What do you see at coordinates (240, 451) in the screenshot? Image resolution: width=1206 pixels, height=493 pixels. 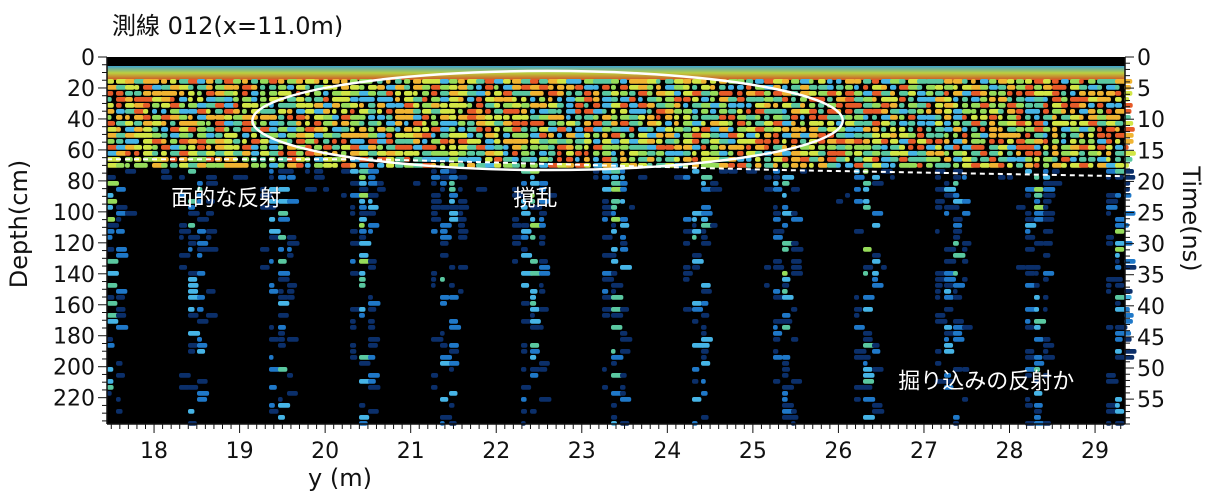 I see `x-tick-label: 19` at bounding box center [240, 451].